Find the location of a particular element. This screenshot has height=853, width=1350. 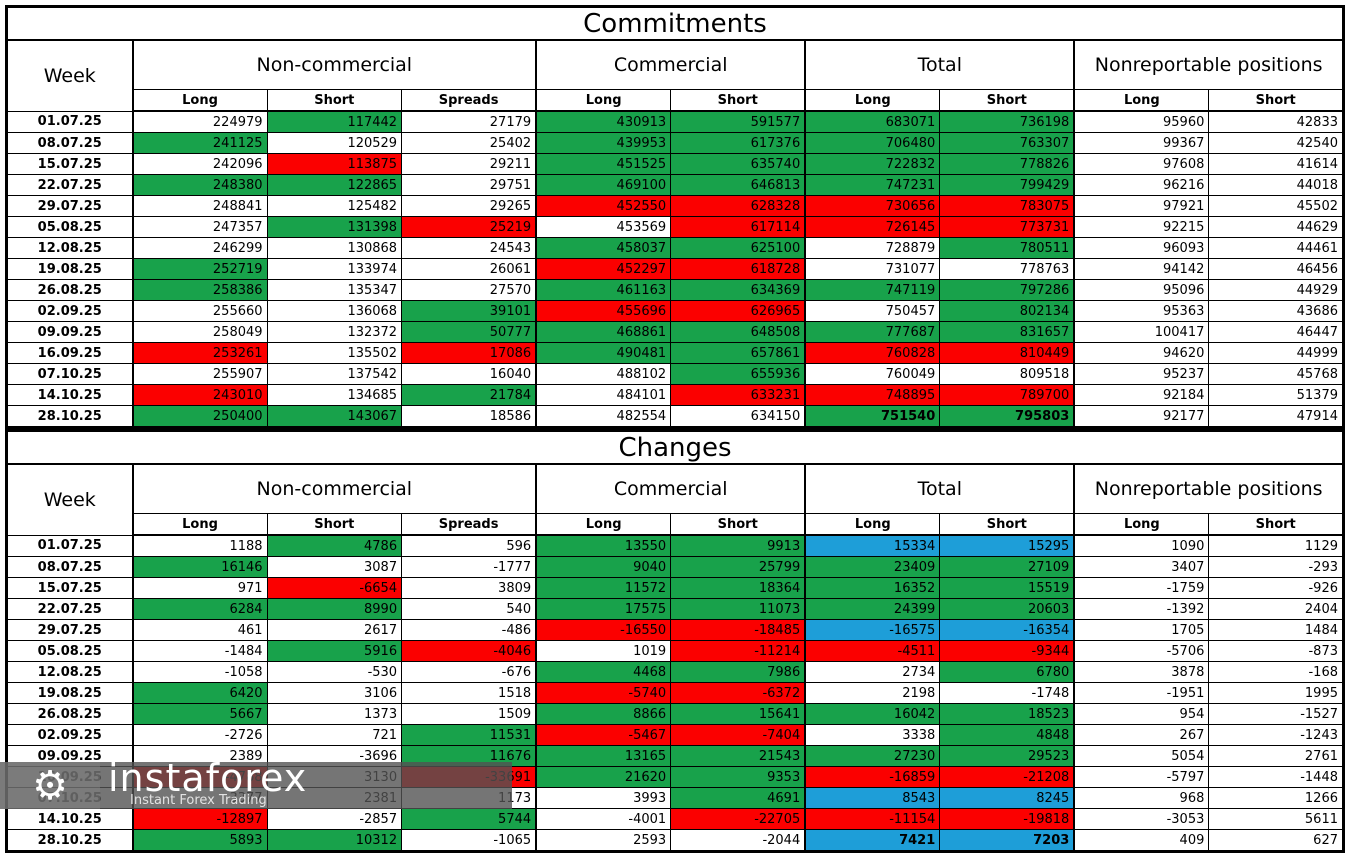

table-cell: -4046 is located at coordinates (469, 651).